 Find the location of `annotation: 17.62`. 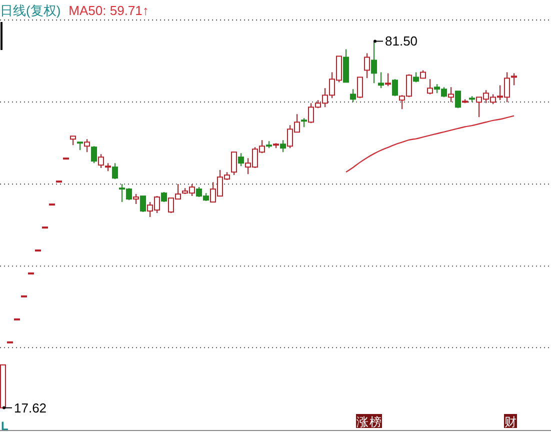

annotation: 17.62 is located at coordinates (30, 408).